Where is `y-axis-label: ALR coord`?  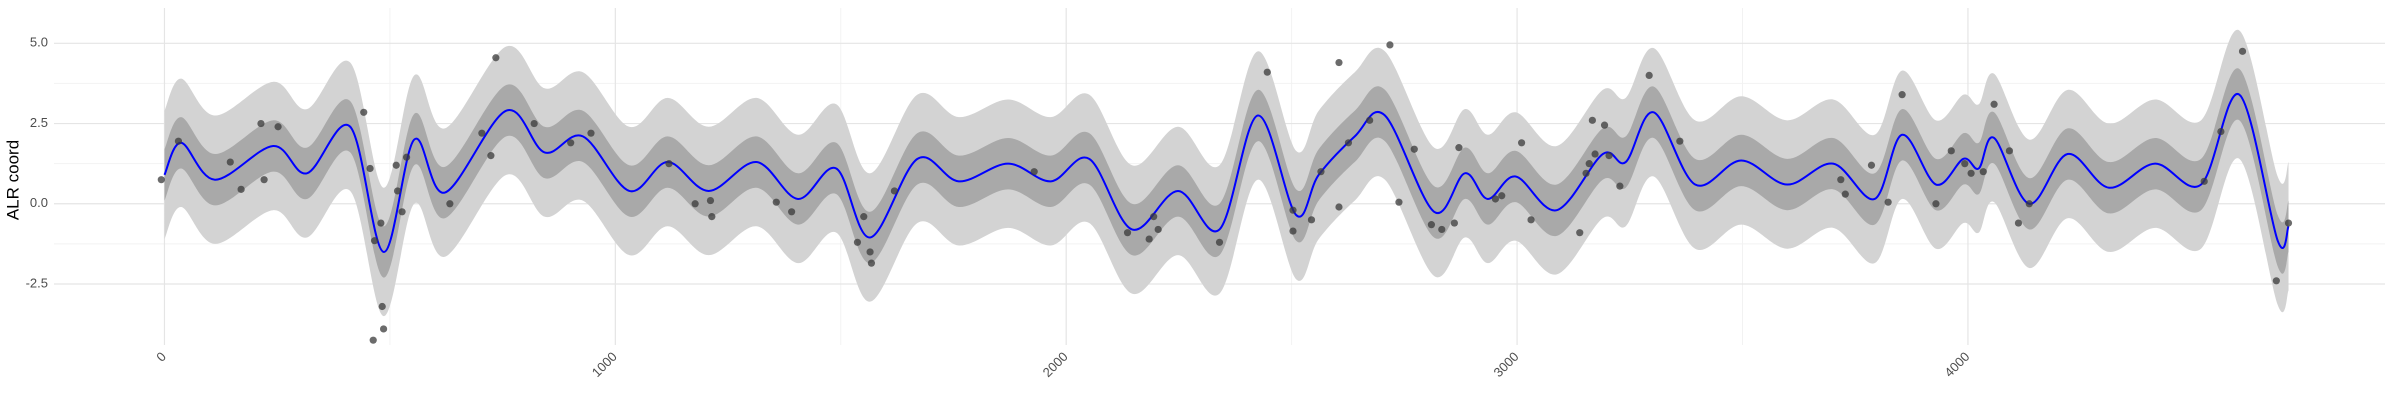 y-axis-label: ALR coord is located at coordinates (12, 180).